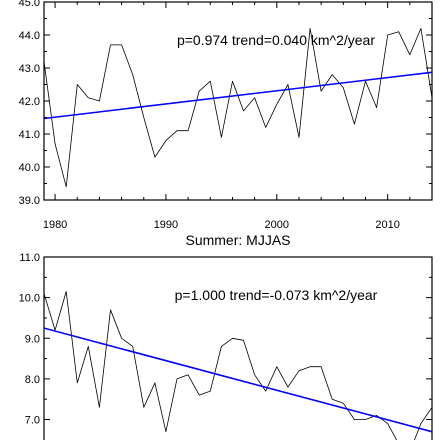 This screenshot has width=440, height=440. What do you see at coordinates (32, 421) in the screenshot?
I see `panel-2-y-tick-label: 7.0` at bounding box center [32, 421].